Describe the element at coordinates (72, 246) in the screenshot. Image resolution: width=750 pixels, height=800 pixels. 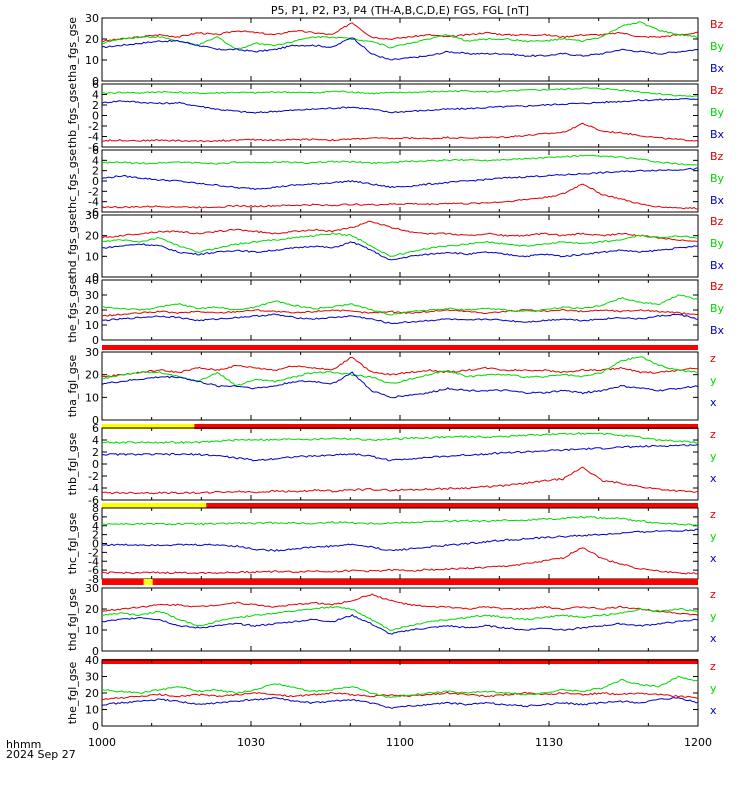
I see `y-axis-label: thd_fgs_gse` at that location.